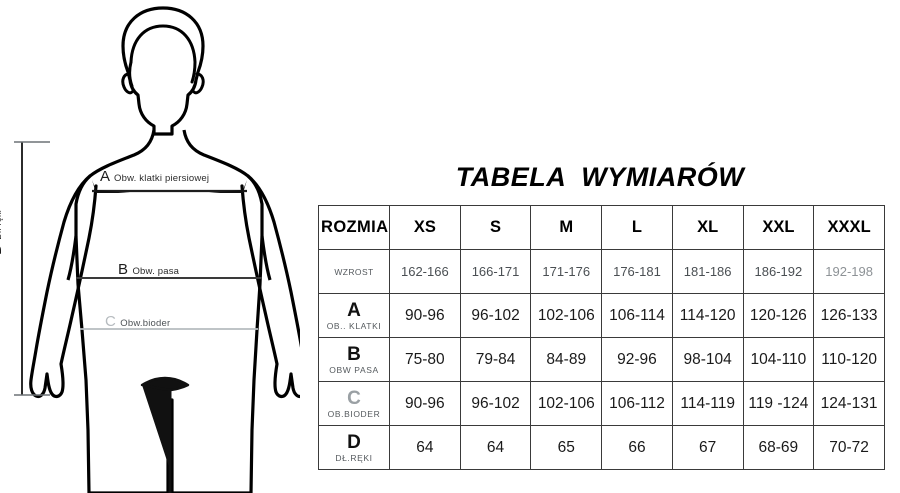 This screenshot has width=900, height=493. I want to click on waist-right-curve, so click(266, 258).